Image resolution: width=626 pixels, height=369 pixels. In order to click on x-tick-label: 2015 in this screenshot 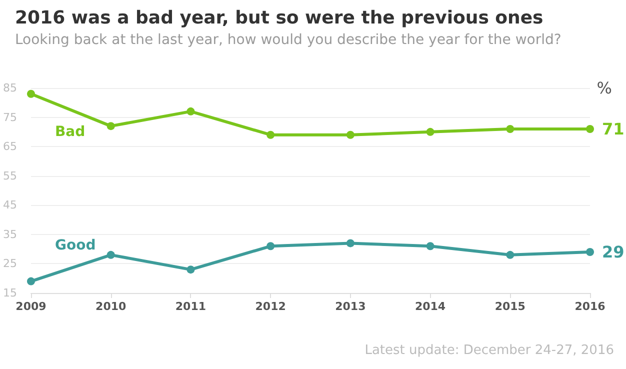, I will do `click(510, 306)`.